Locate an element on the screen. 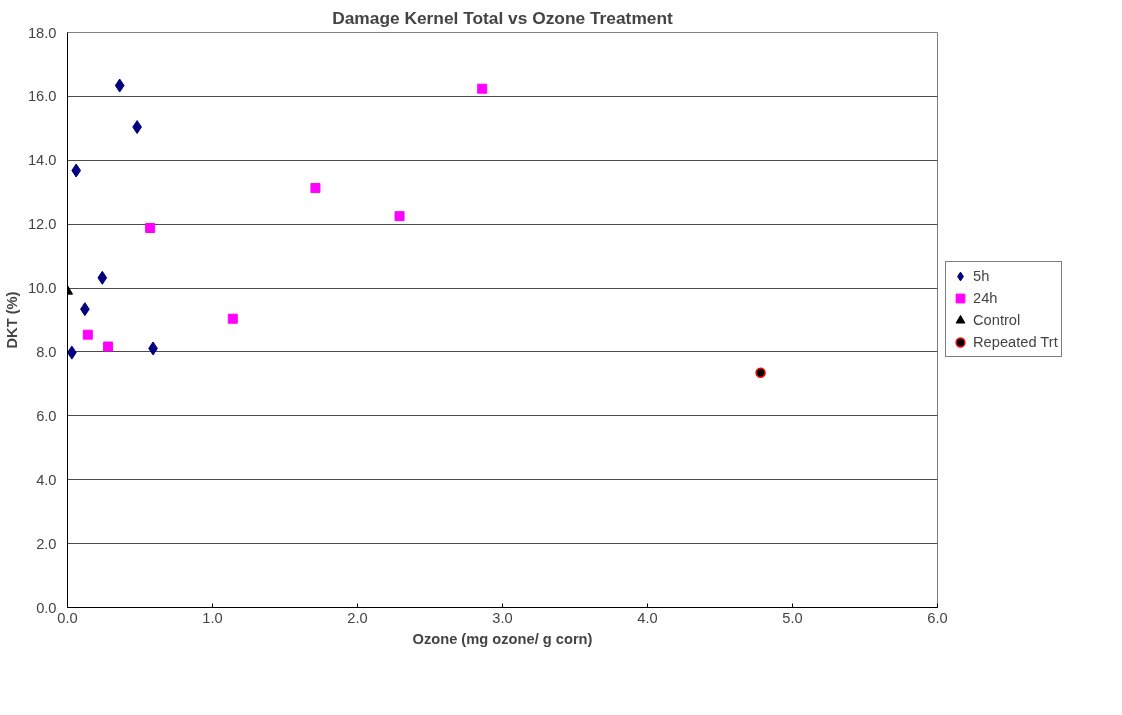  x-tick-label: 2.0 is located at coordinates (357, 617).